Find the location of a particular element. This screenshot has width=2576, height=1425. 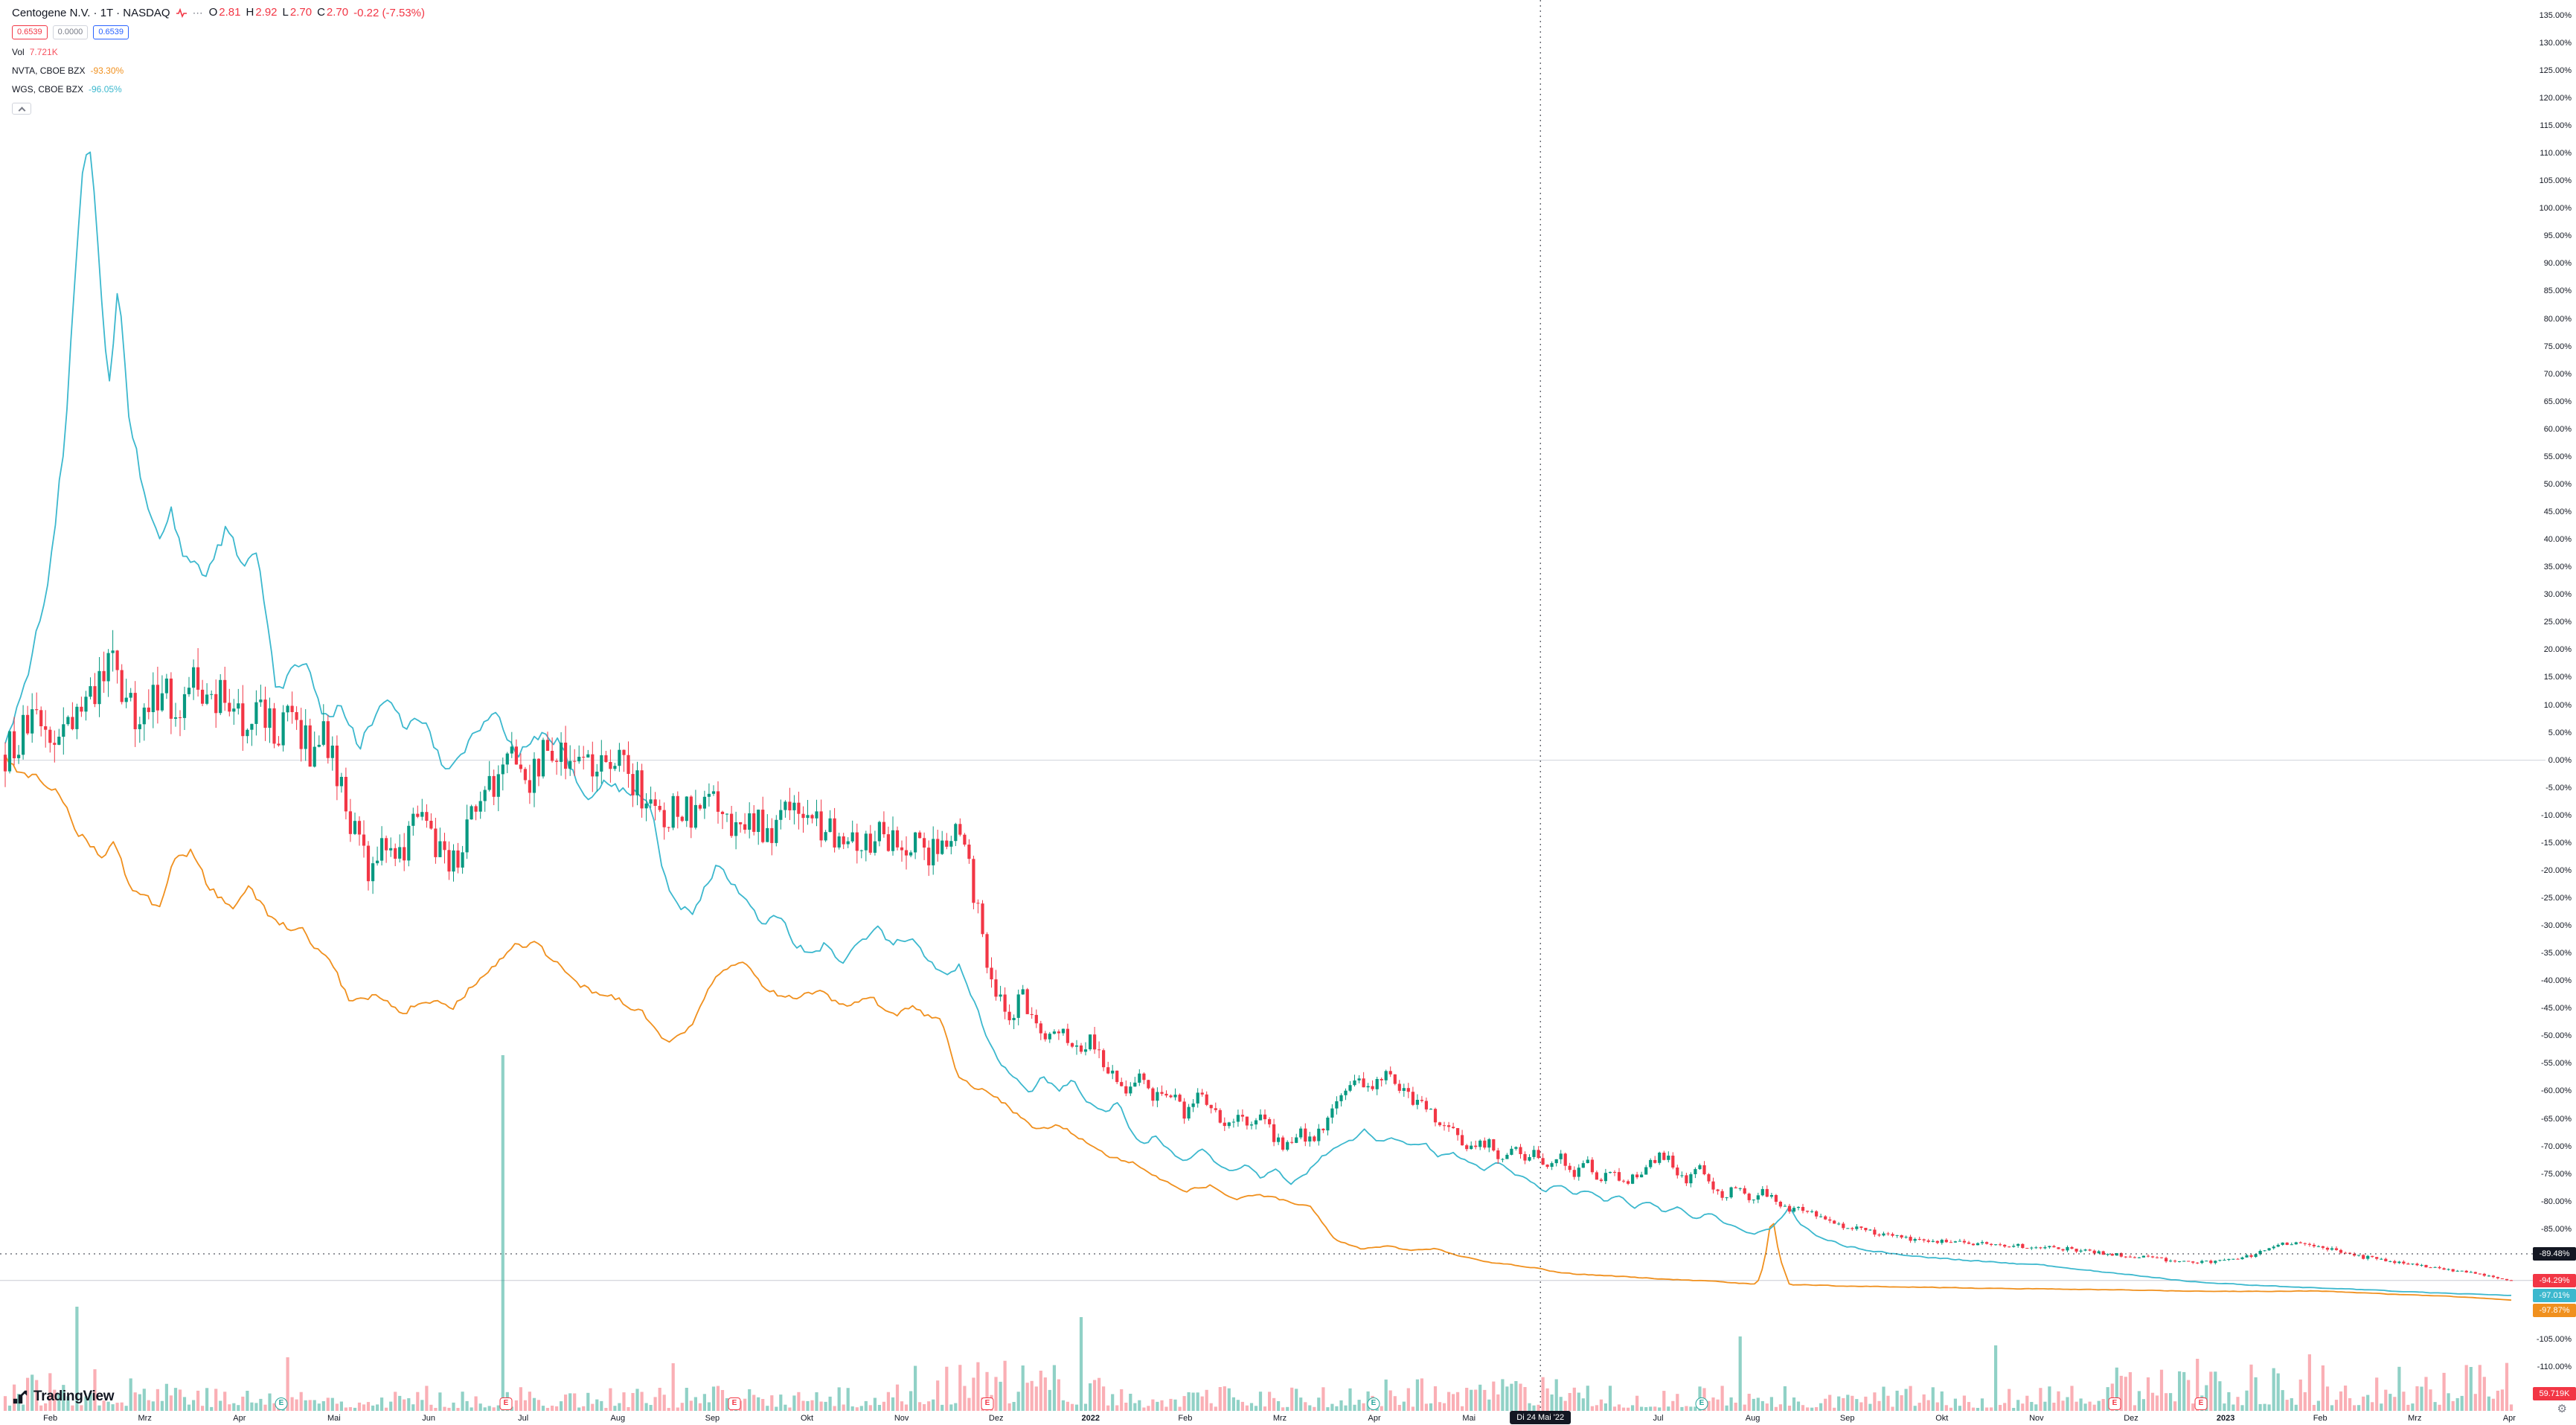

y-axis-label: 80.00% is located at coordinates (2557, 319).